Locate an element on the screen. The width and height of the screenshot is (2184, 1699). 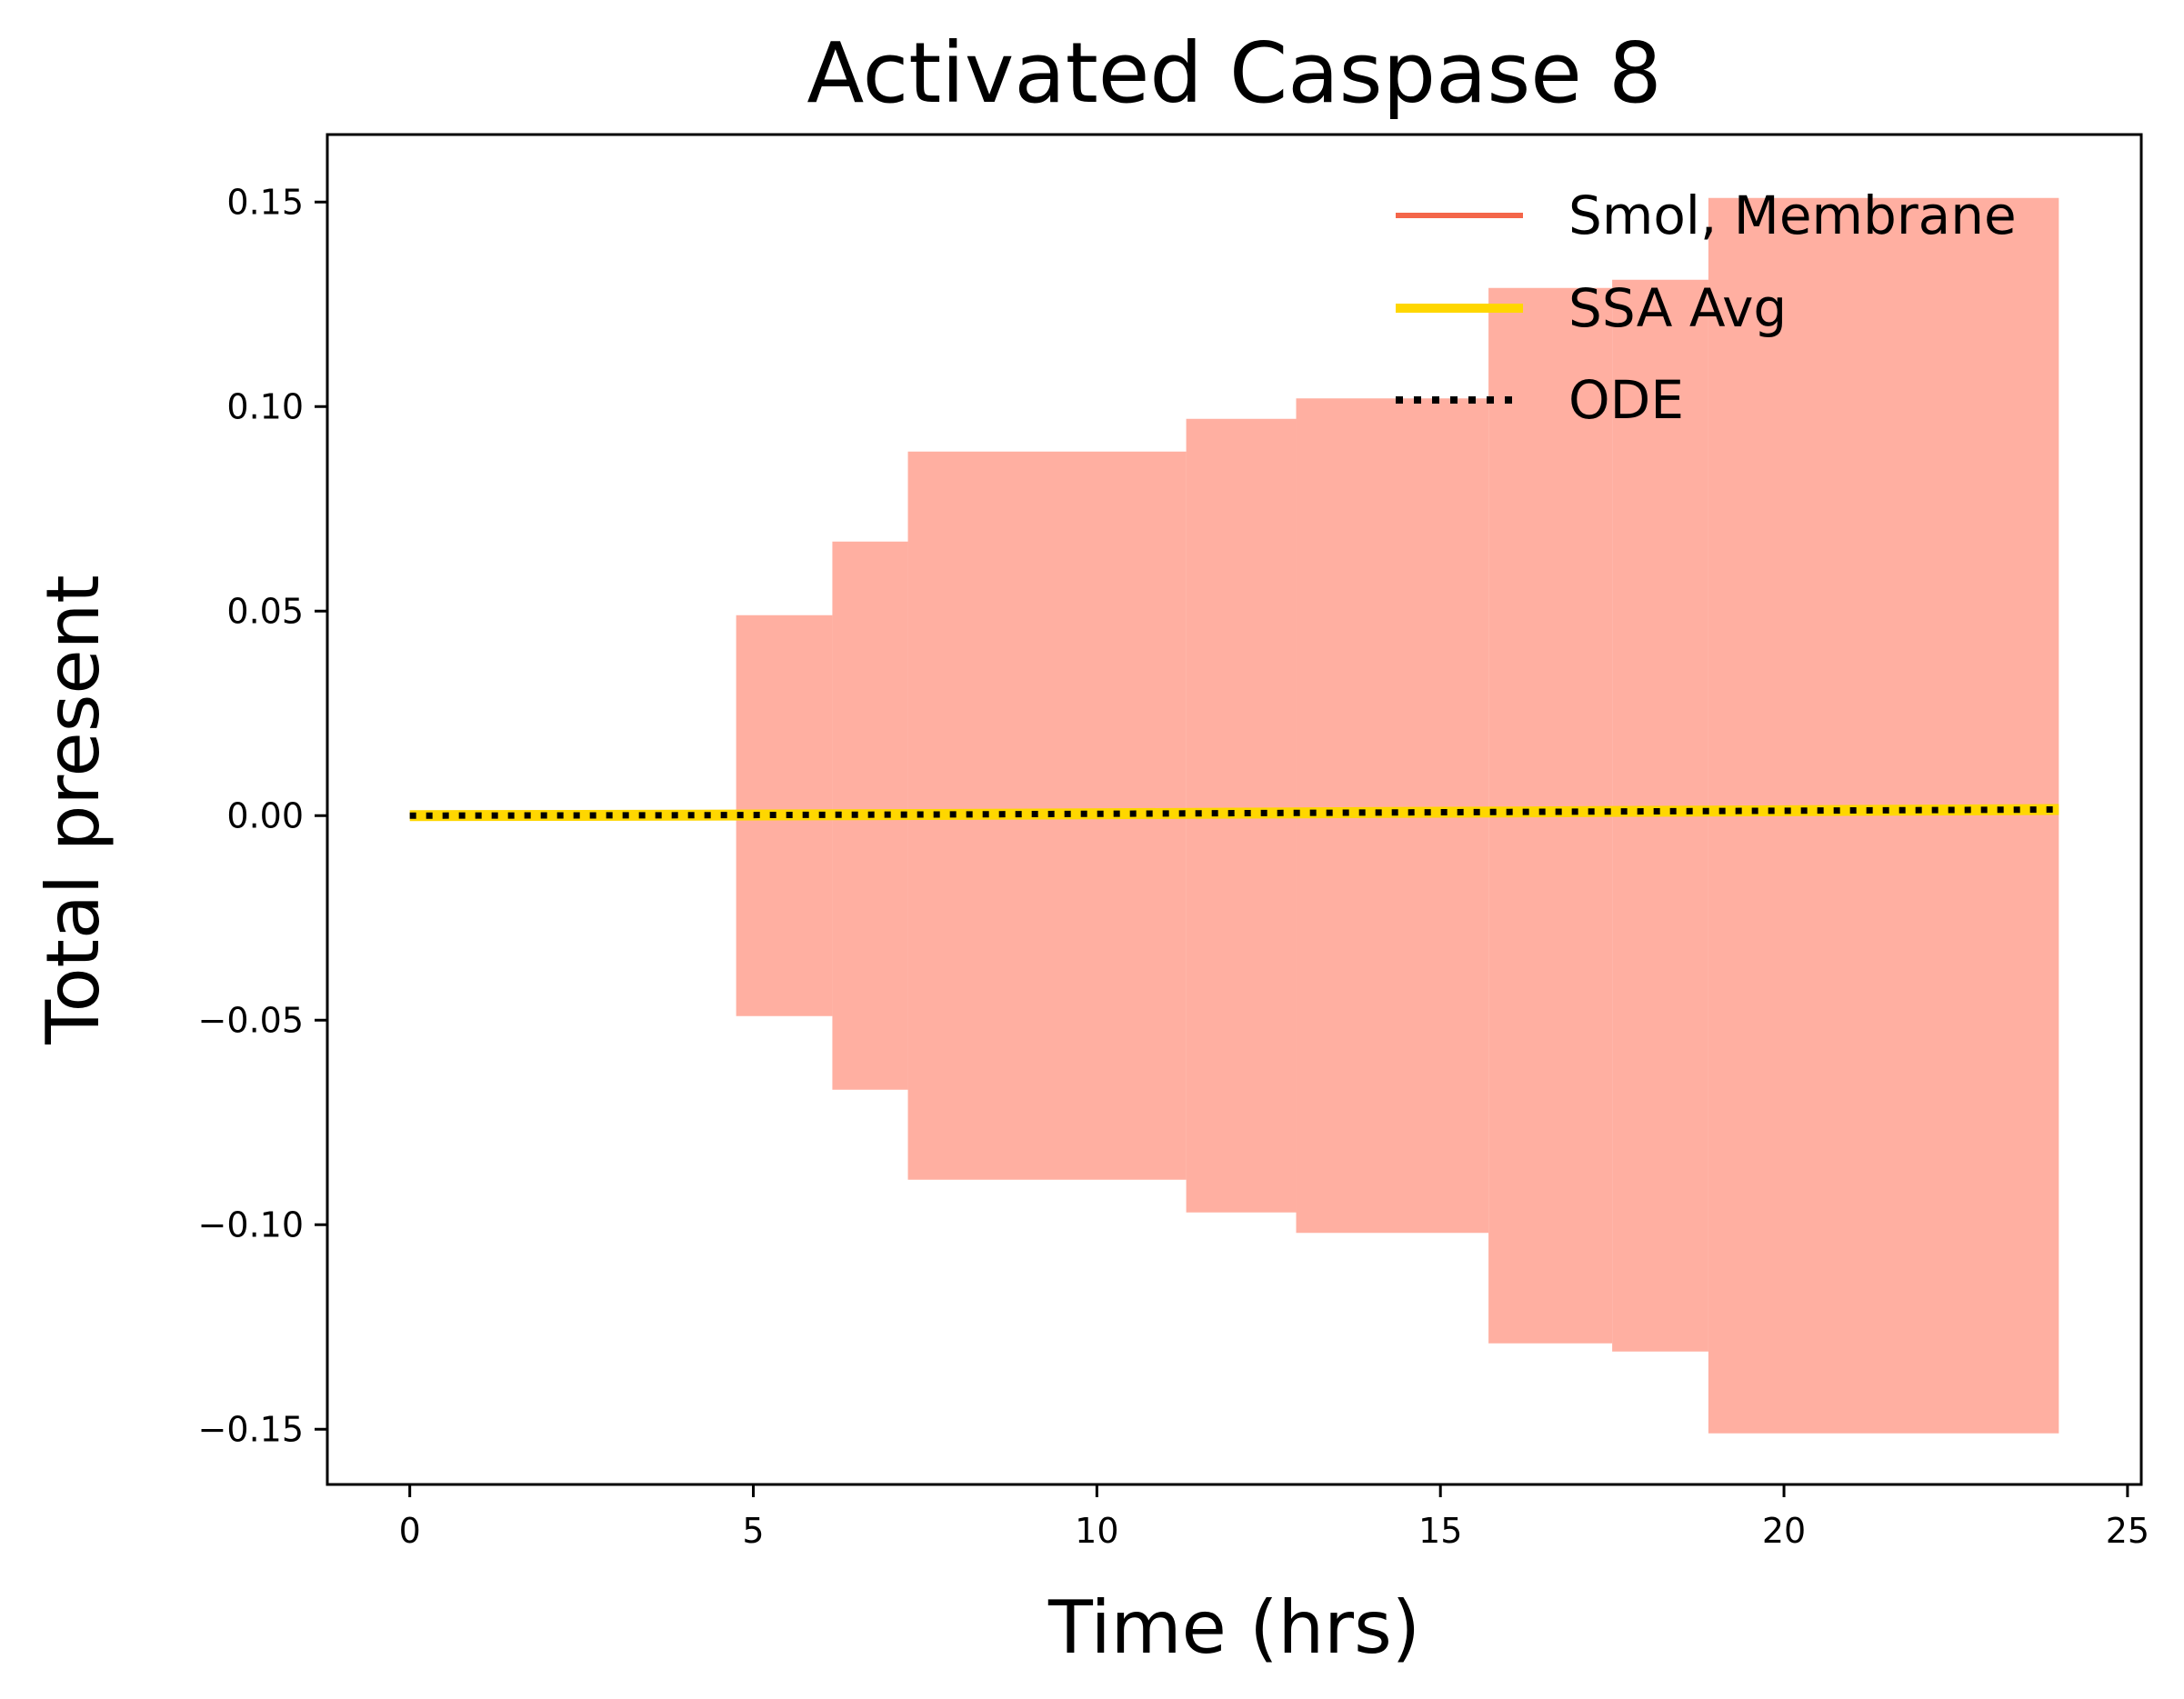
y-tick-label: 0.00 is located at coordinates (265, 815).